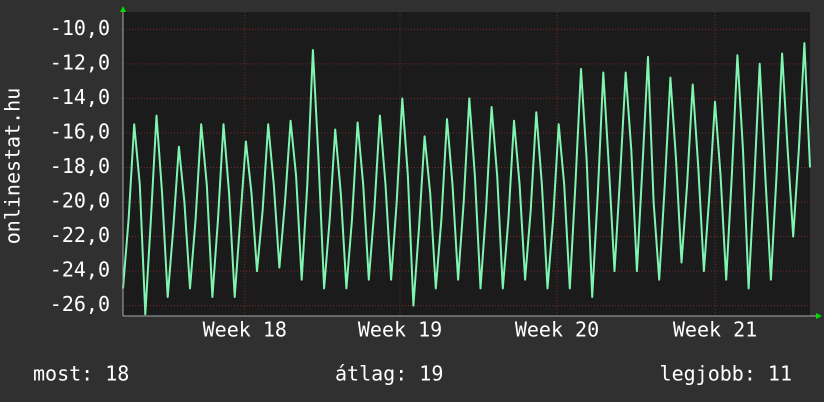  I want to click on y-tick-label: -16,0, so click(80, 131).